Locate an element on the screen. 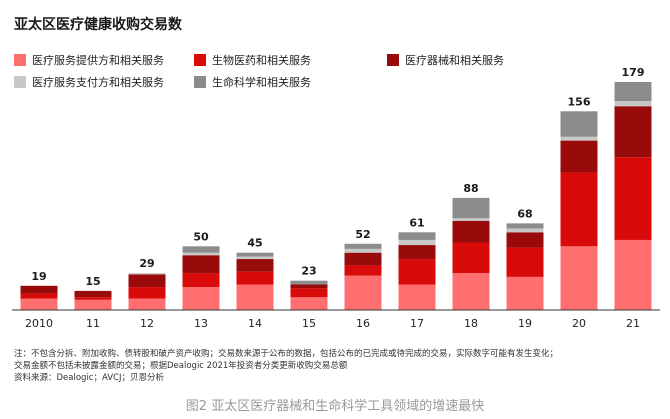 This screenshot has height=419, width=670. x-tick-label: 18 is located at coordinates (471, 323).